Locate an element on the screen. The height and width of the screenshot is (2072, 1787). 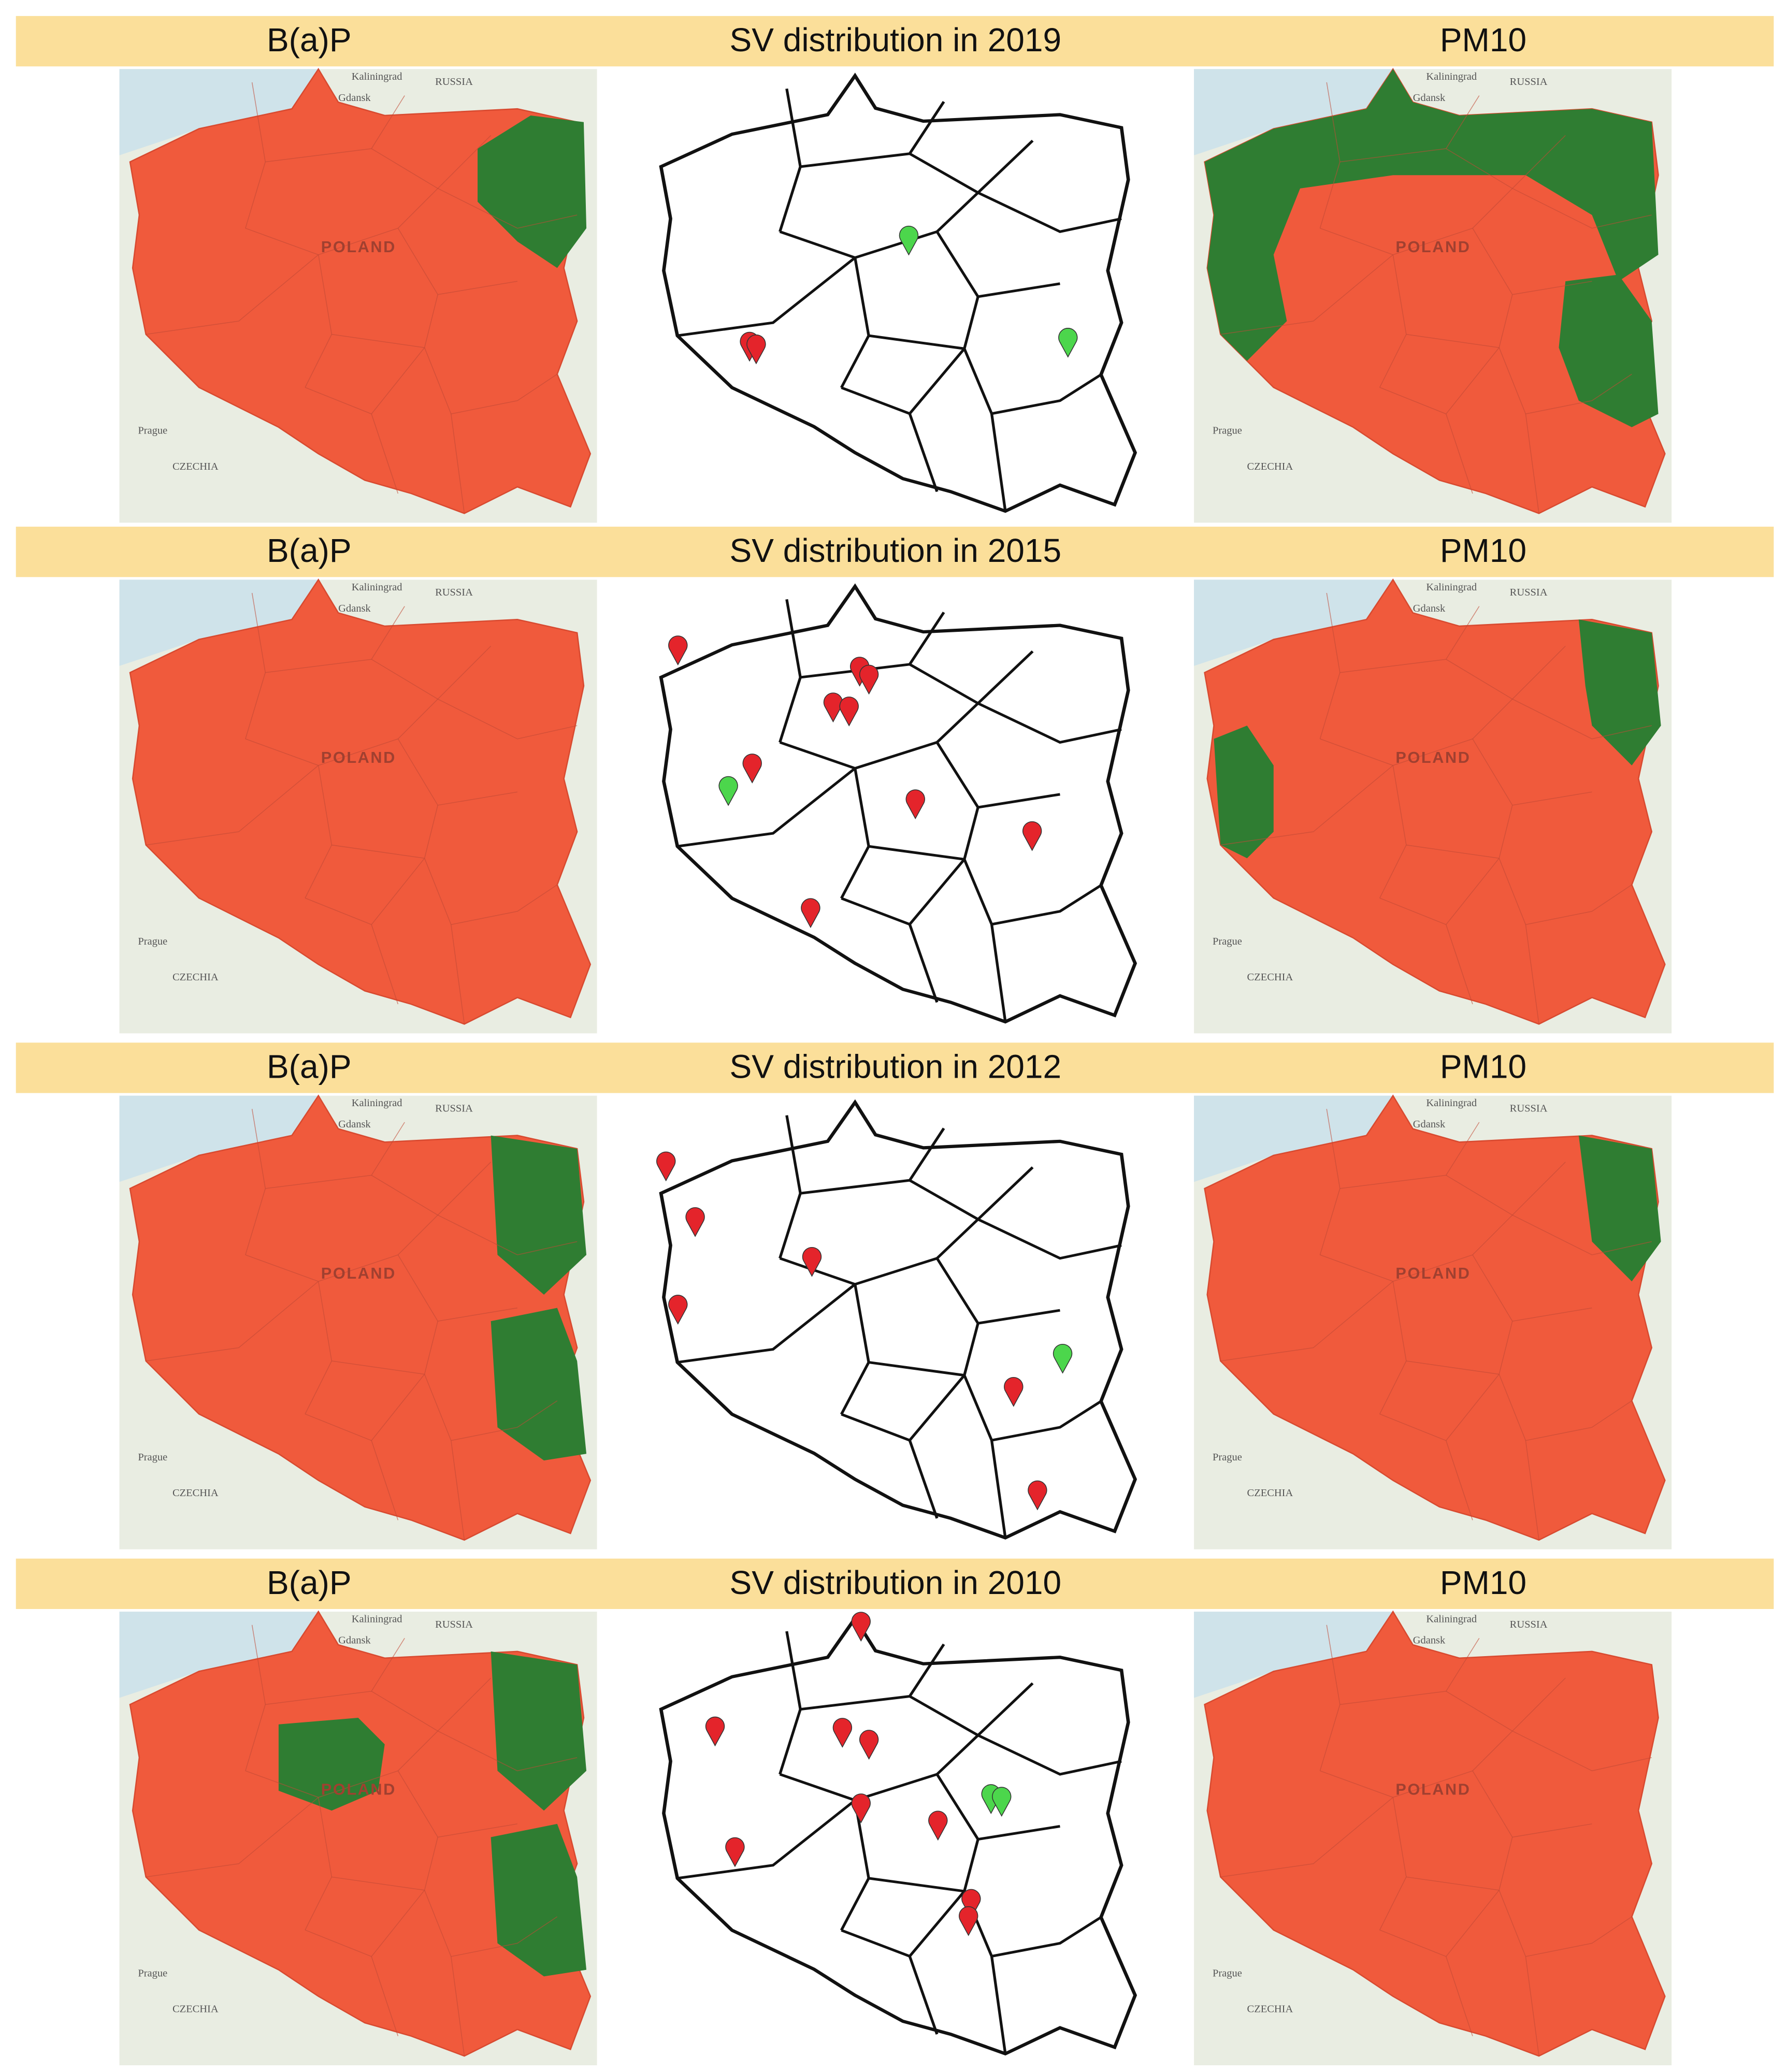
center-title: SV distribution in 2015 is located at coordinates (896, 550).